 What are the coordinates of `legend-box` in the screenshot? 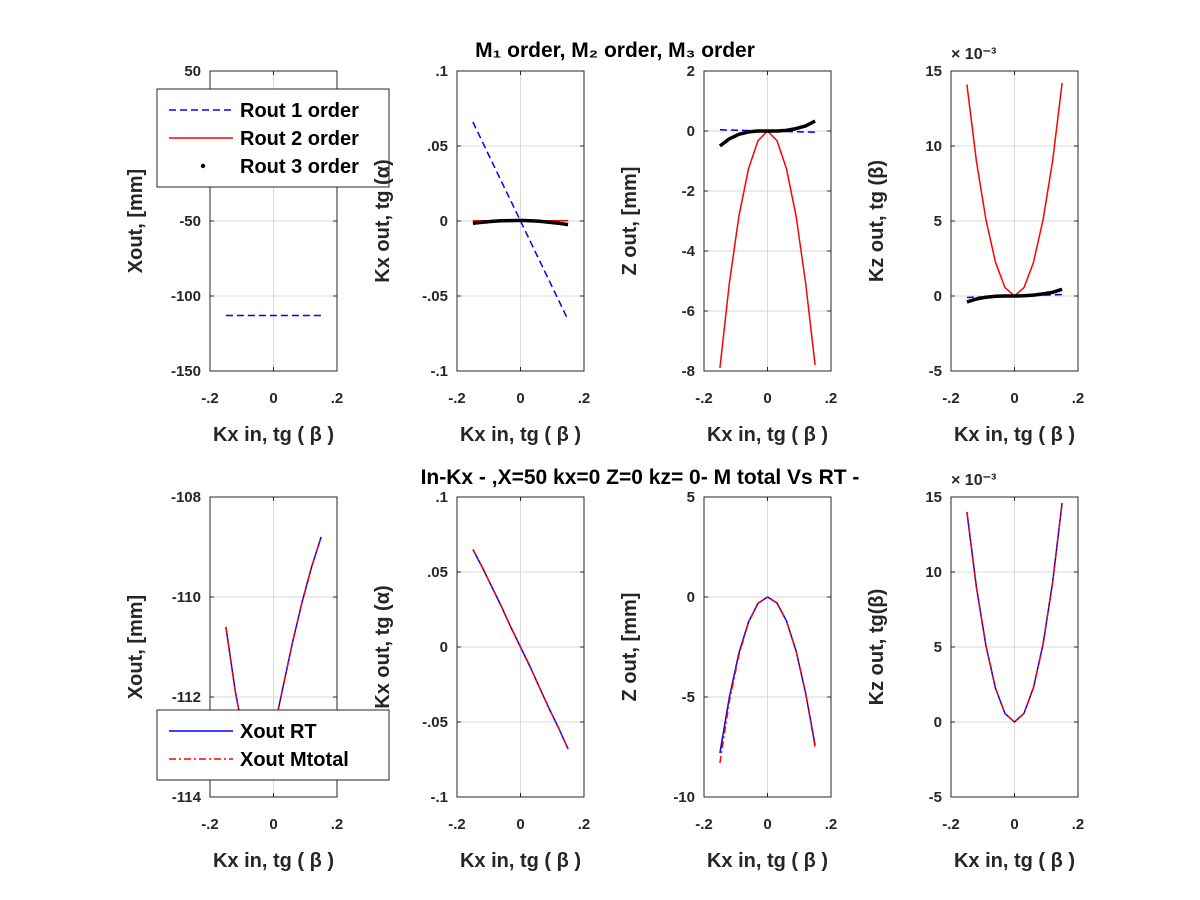 It's located at (273, 745).